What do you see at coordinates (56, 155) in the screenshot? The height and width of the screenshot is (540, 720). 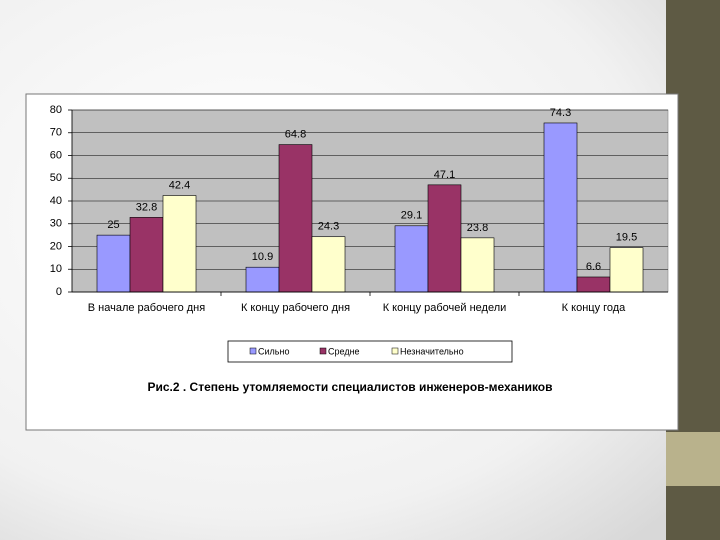 I see `y-tick-label: 60` at bounding box center [56, 155].